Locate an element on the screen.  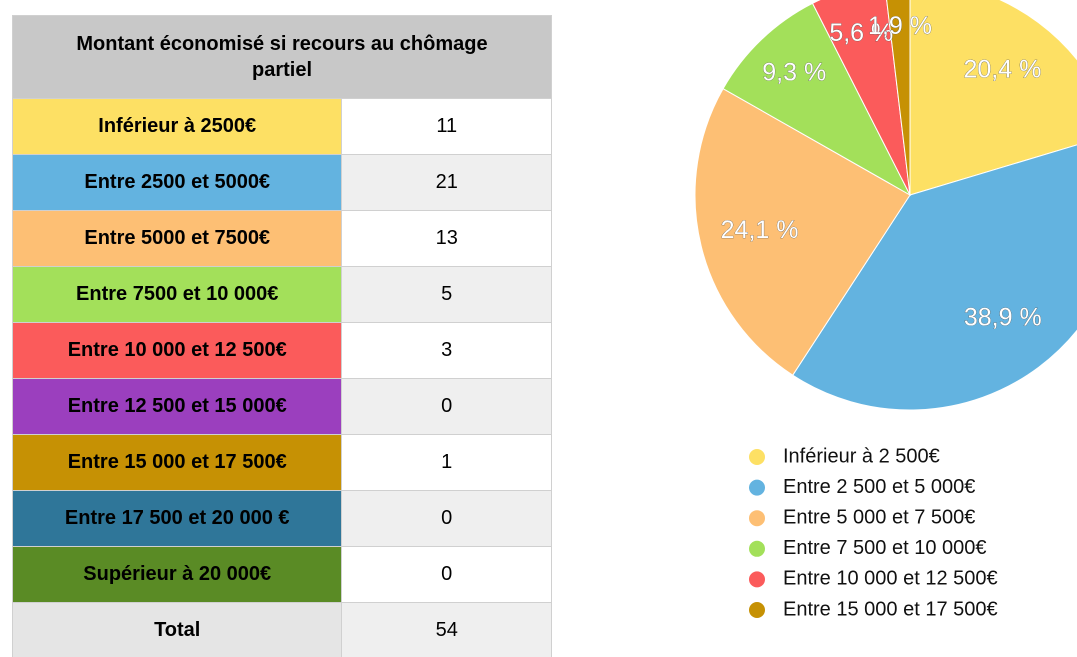
legend-label: Entre 7 500 et 10 000€ is located at coordinates (885, 548).